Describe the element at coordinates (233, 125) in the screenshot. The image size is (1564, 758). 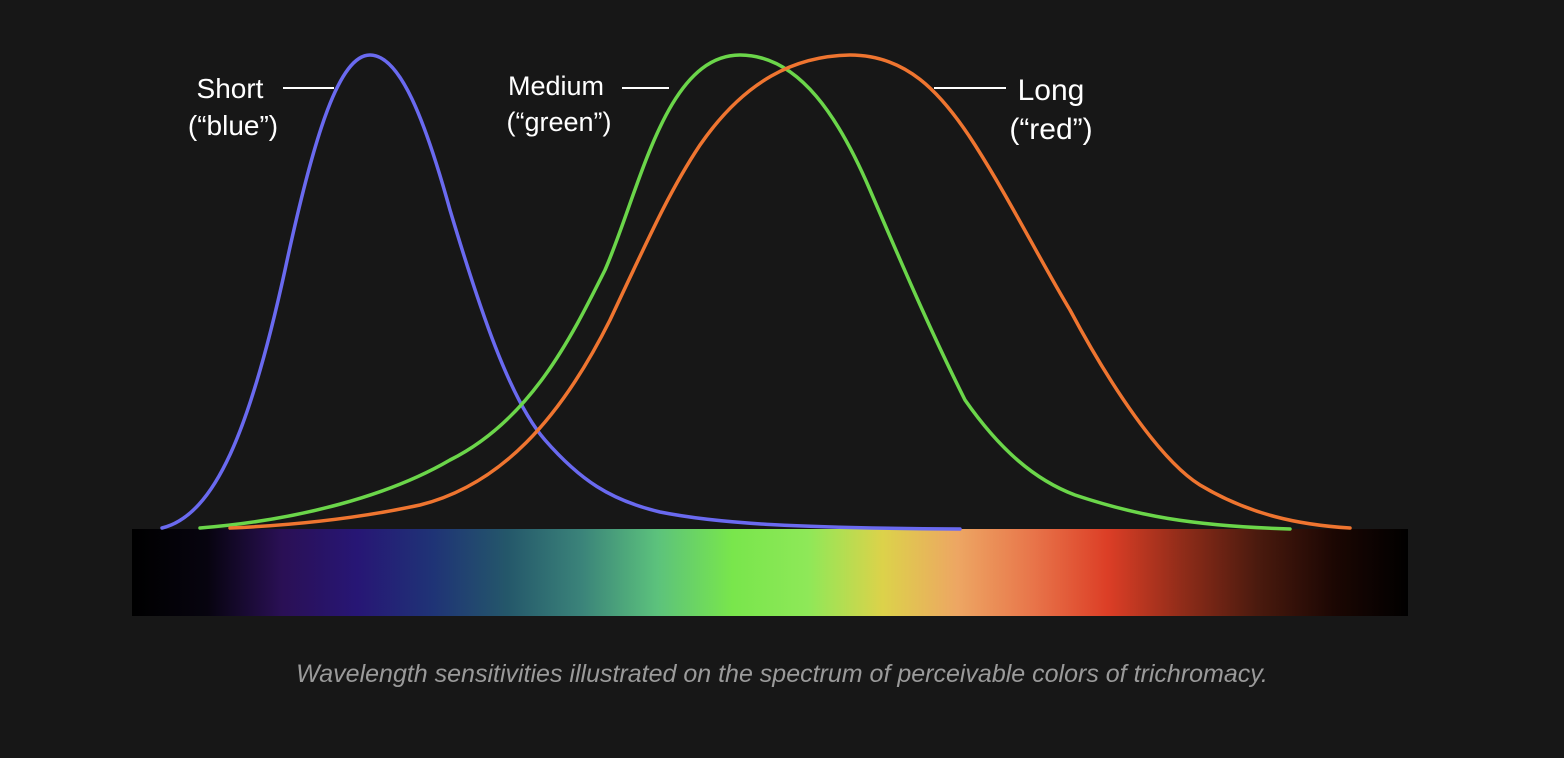
I see `short-label-color: (“blue”)` at that location.